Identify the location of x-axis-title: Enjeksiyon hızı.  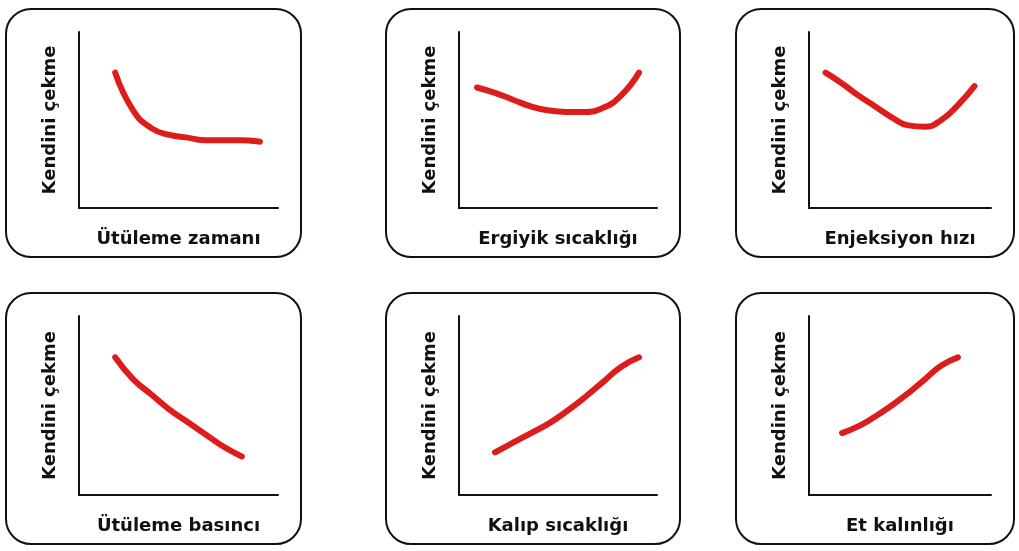
(900, 237).